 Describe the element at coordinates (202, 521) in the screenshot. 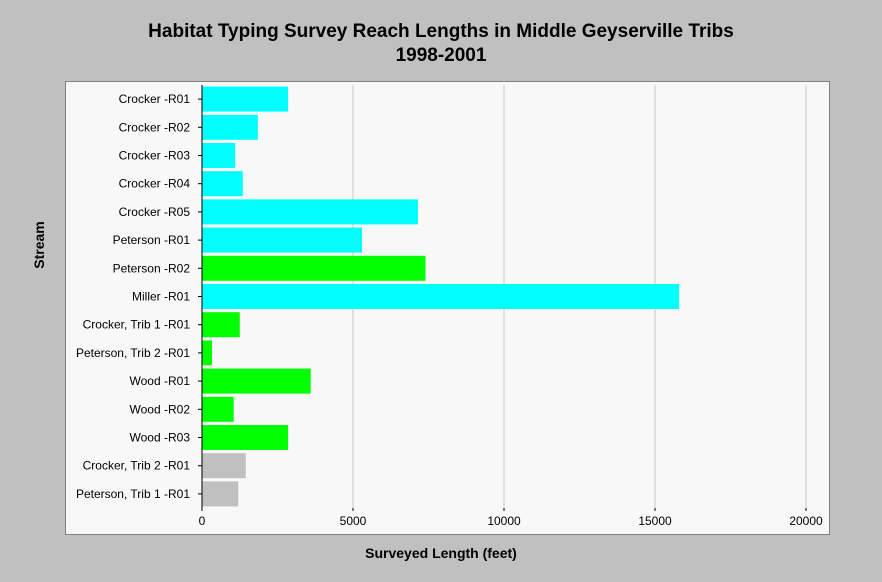

I see `x-tick-label: 0` at that location.